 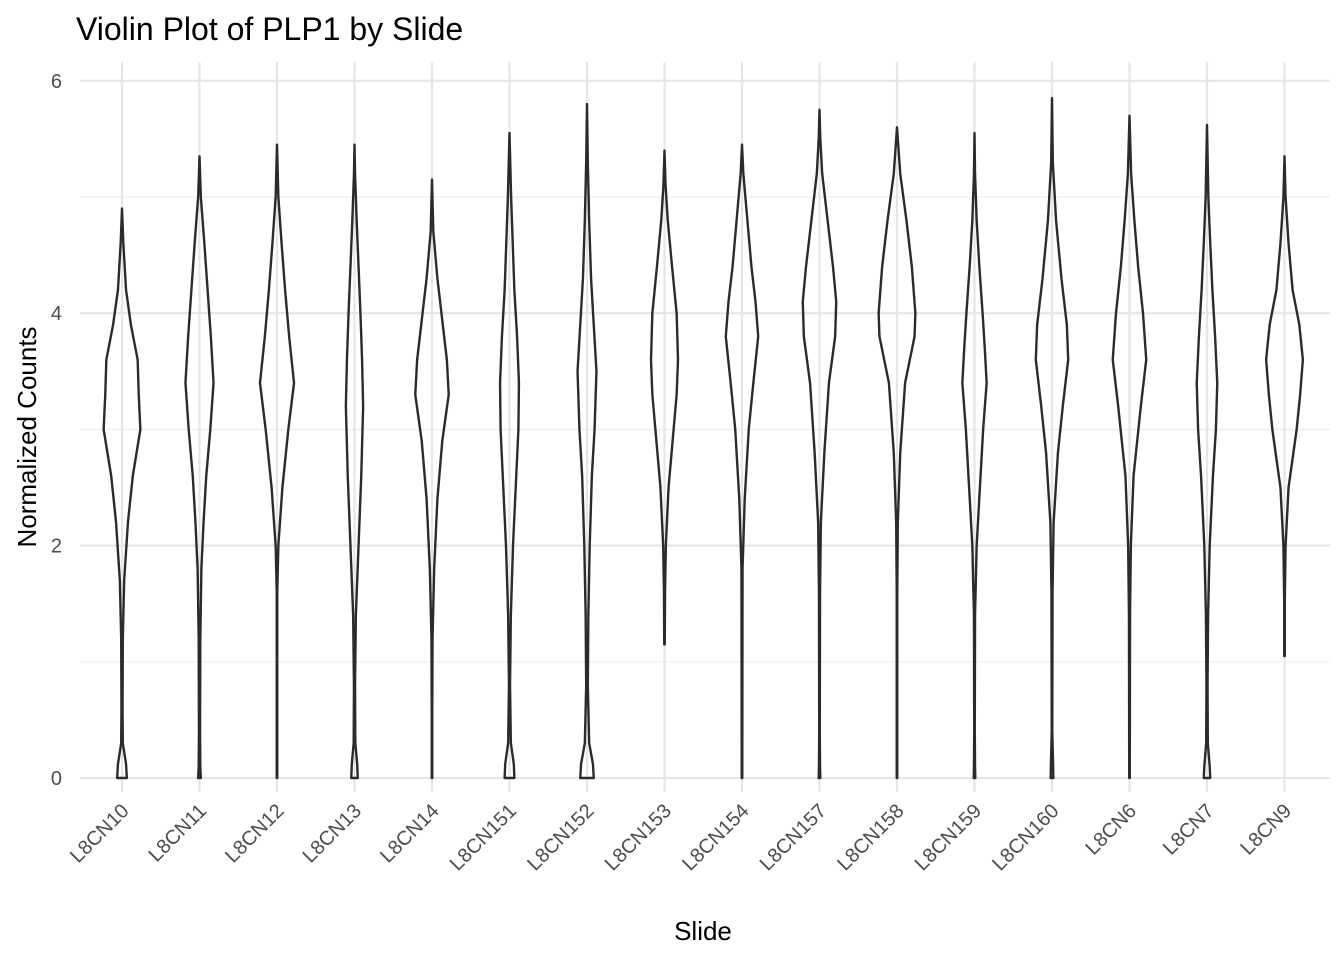 What do you see at coordinates (819, 444) in the screenshot?
I see `violin-L8CN157` at bounding box center [819, 444].